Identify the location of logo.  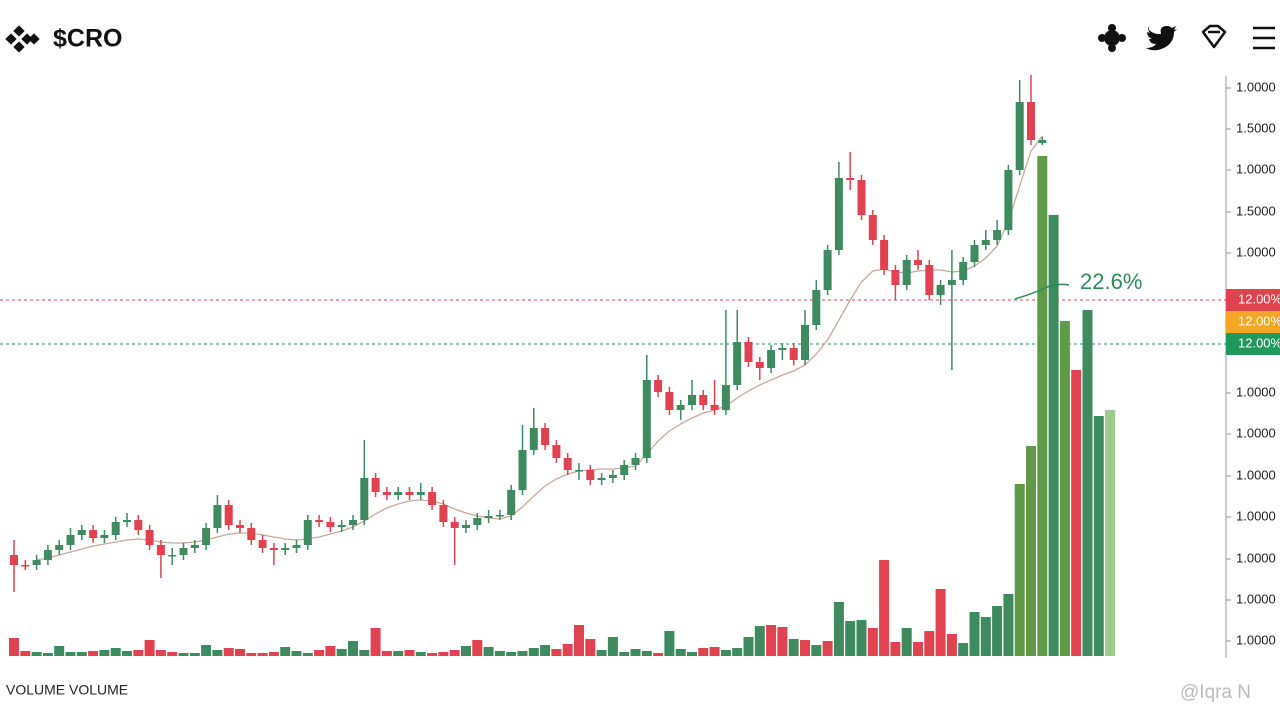
(22, 39).